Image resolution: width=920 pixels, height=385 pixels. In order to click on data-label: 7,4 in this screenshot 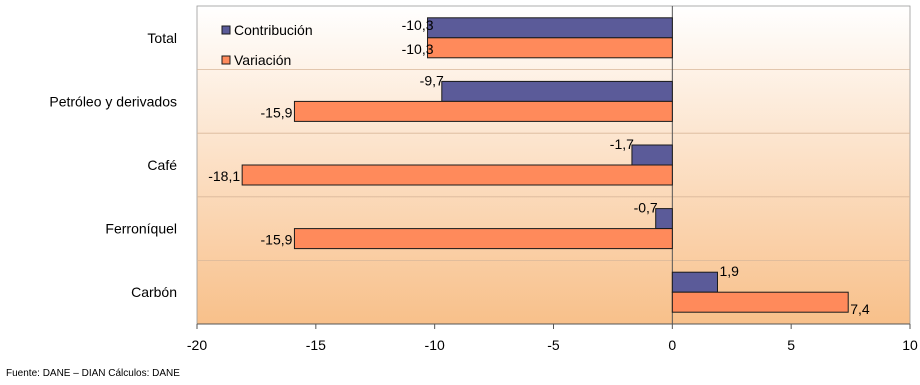, I will do `click(860, 309)`.